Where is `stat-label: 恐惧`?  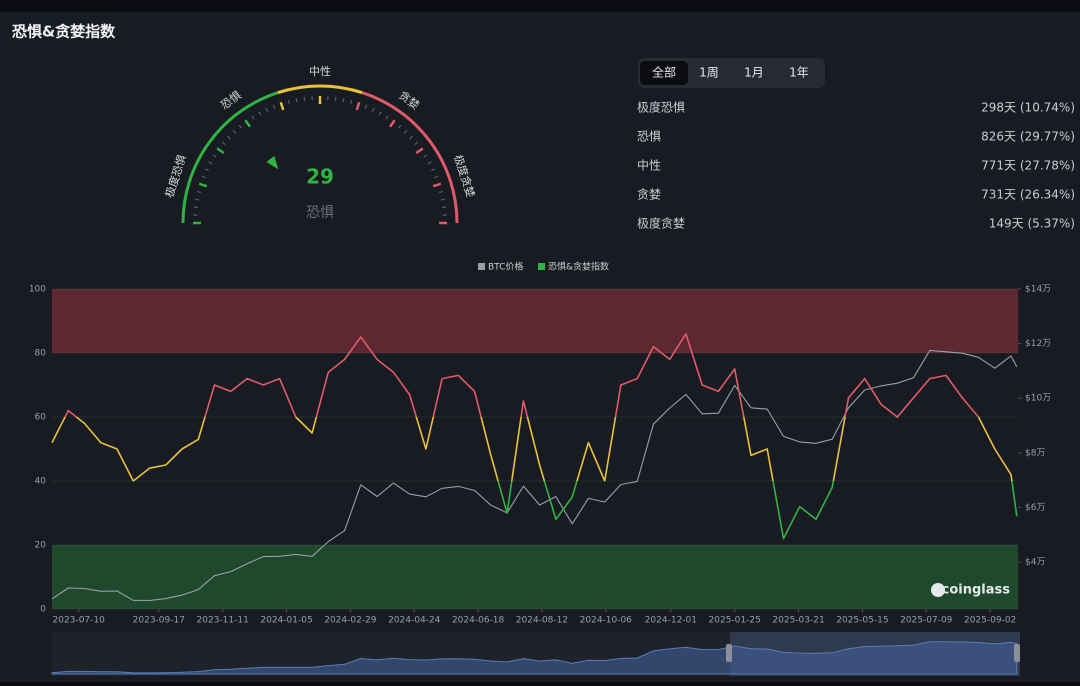
stat-label: 恐惧 is located at coordinates (649, 136).